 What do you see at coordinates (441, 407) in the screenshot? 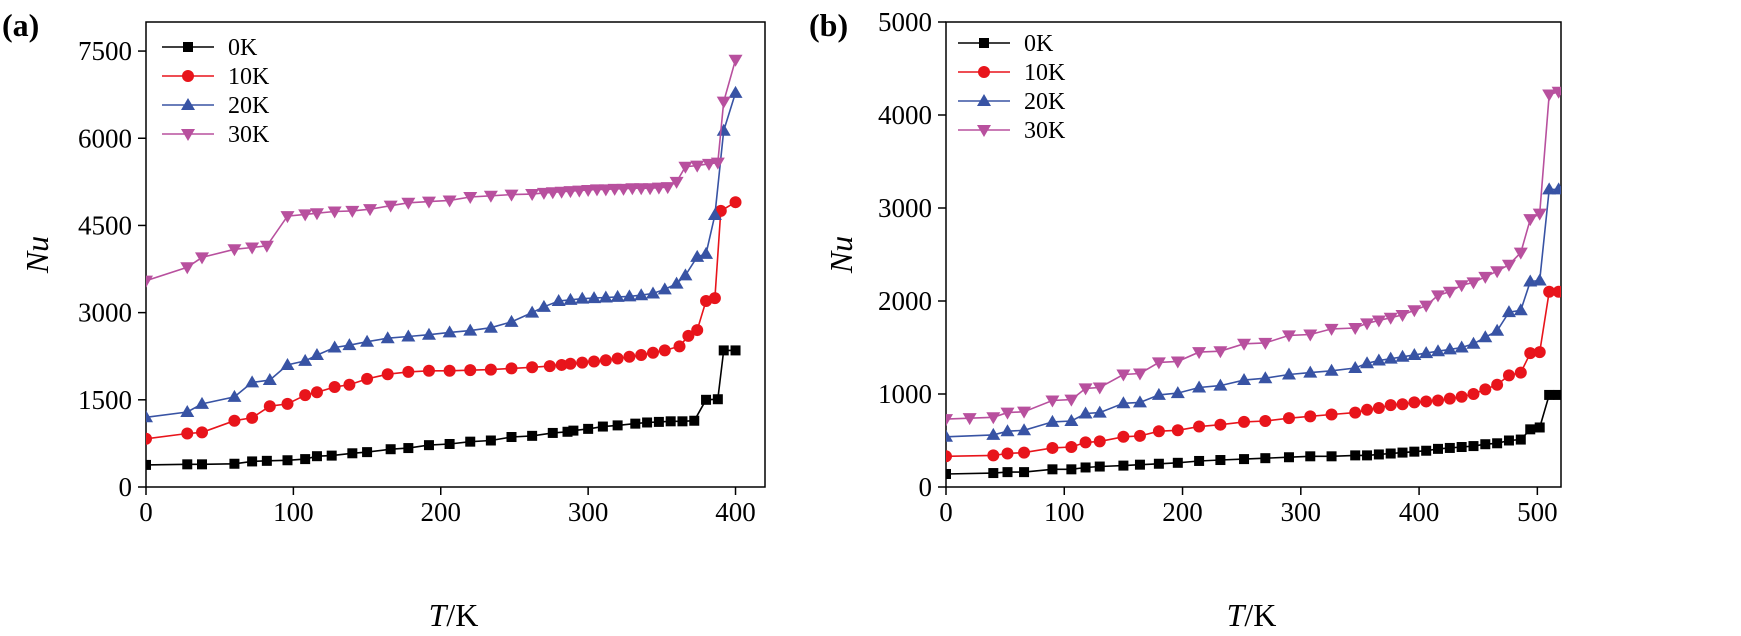
I see `series-line-0K` at bounding box center [441, 407].